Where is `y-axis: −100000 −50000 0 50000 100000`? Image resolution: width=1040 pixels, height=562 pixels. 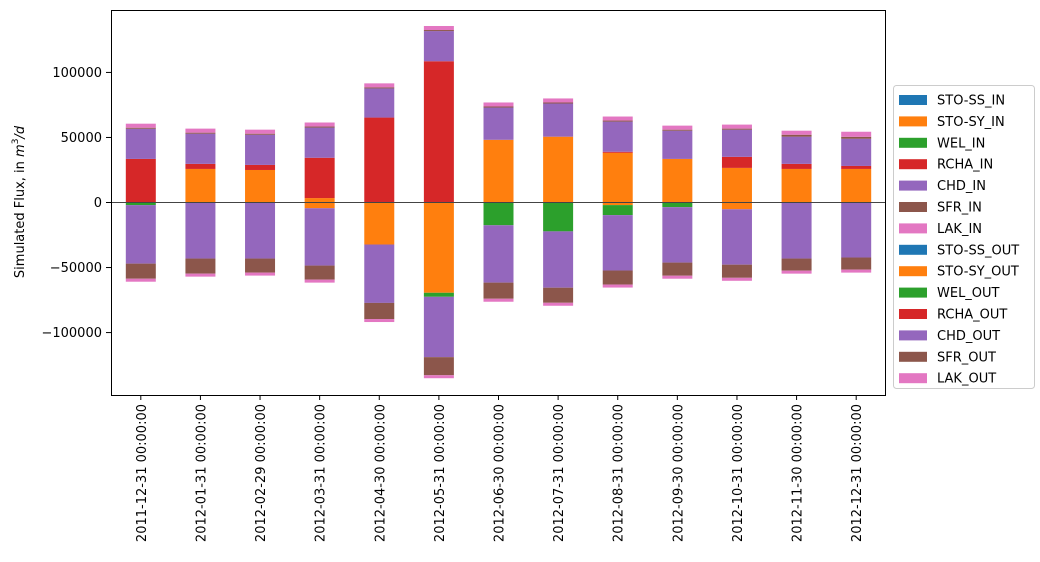 y-axis: −100000 −50000 0 50000 100000 is located at coordinates (76, 203).